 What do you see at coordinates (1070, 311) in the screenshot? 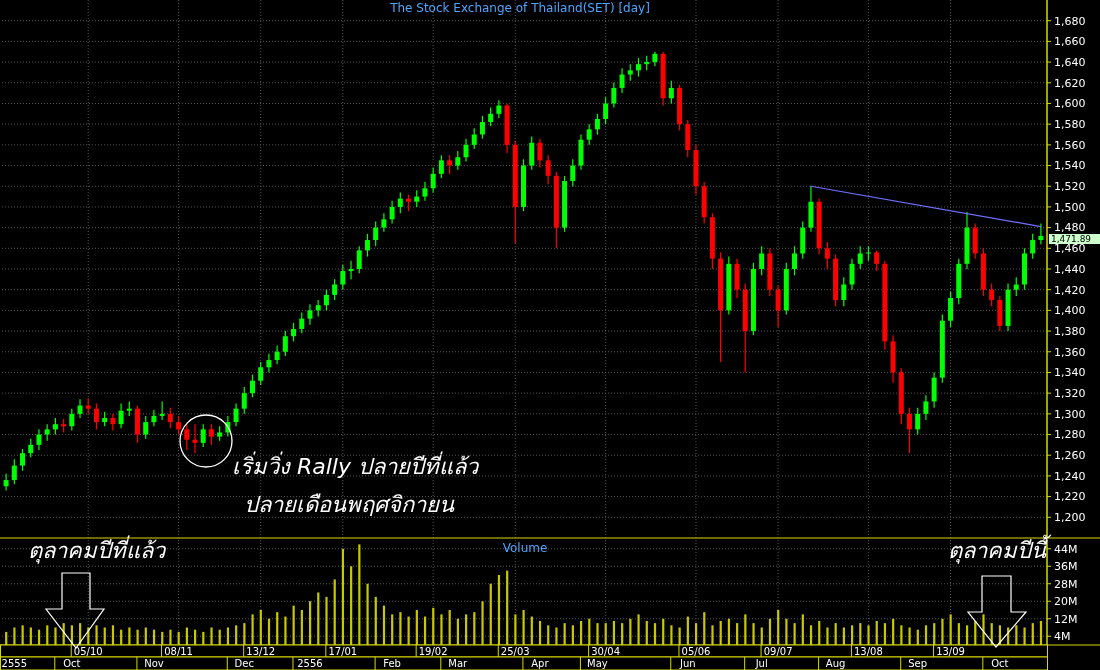
I see `y-tick-label: 1,400` at bounding box center [1070, 311].